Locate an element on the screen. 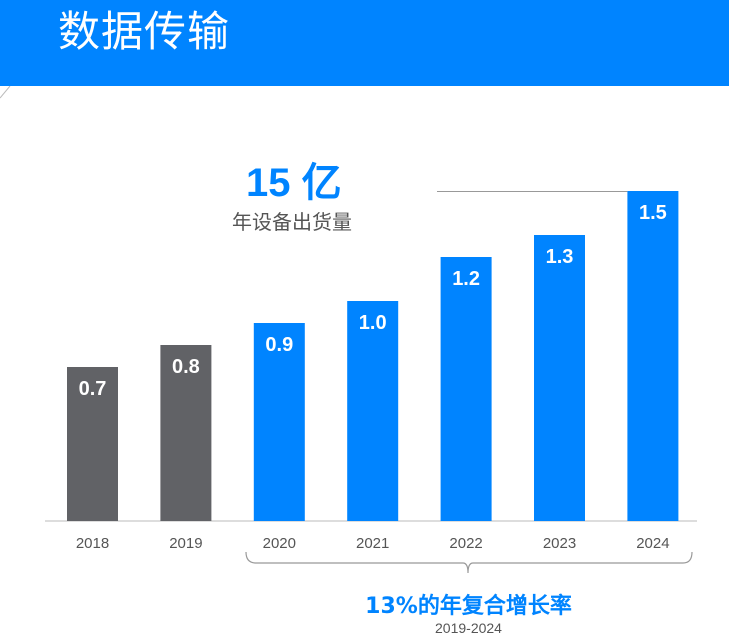 This screenshot has width=729, height=641. data-label-2018: 0.7 is located at coordinates (93, 389).